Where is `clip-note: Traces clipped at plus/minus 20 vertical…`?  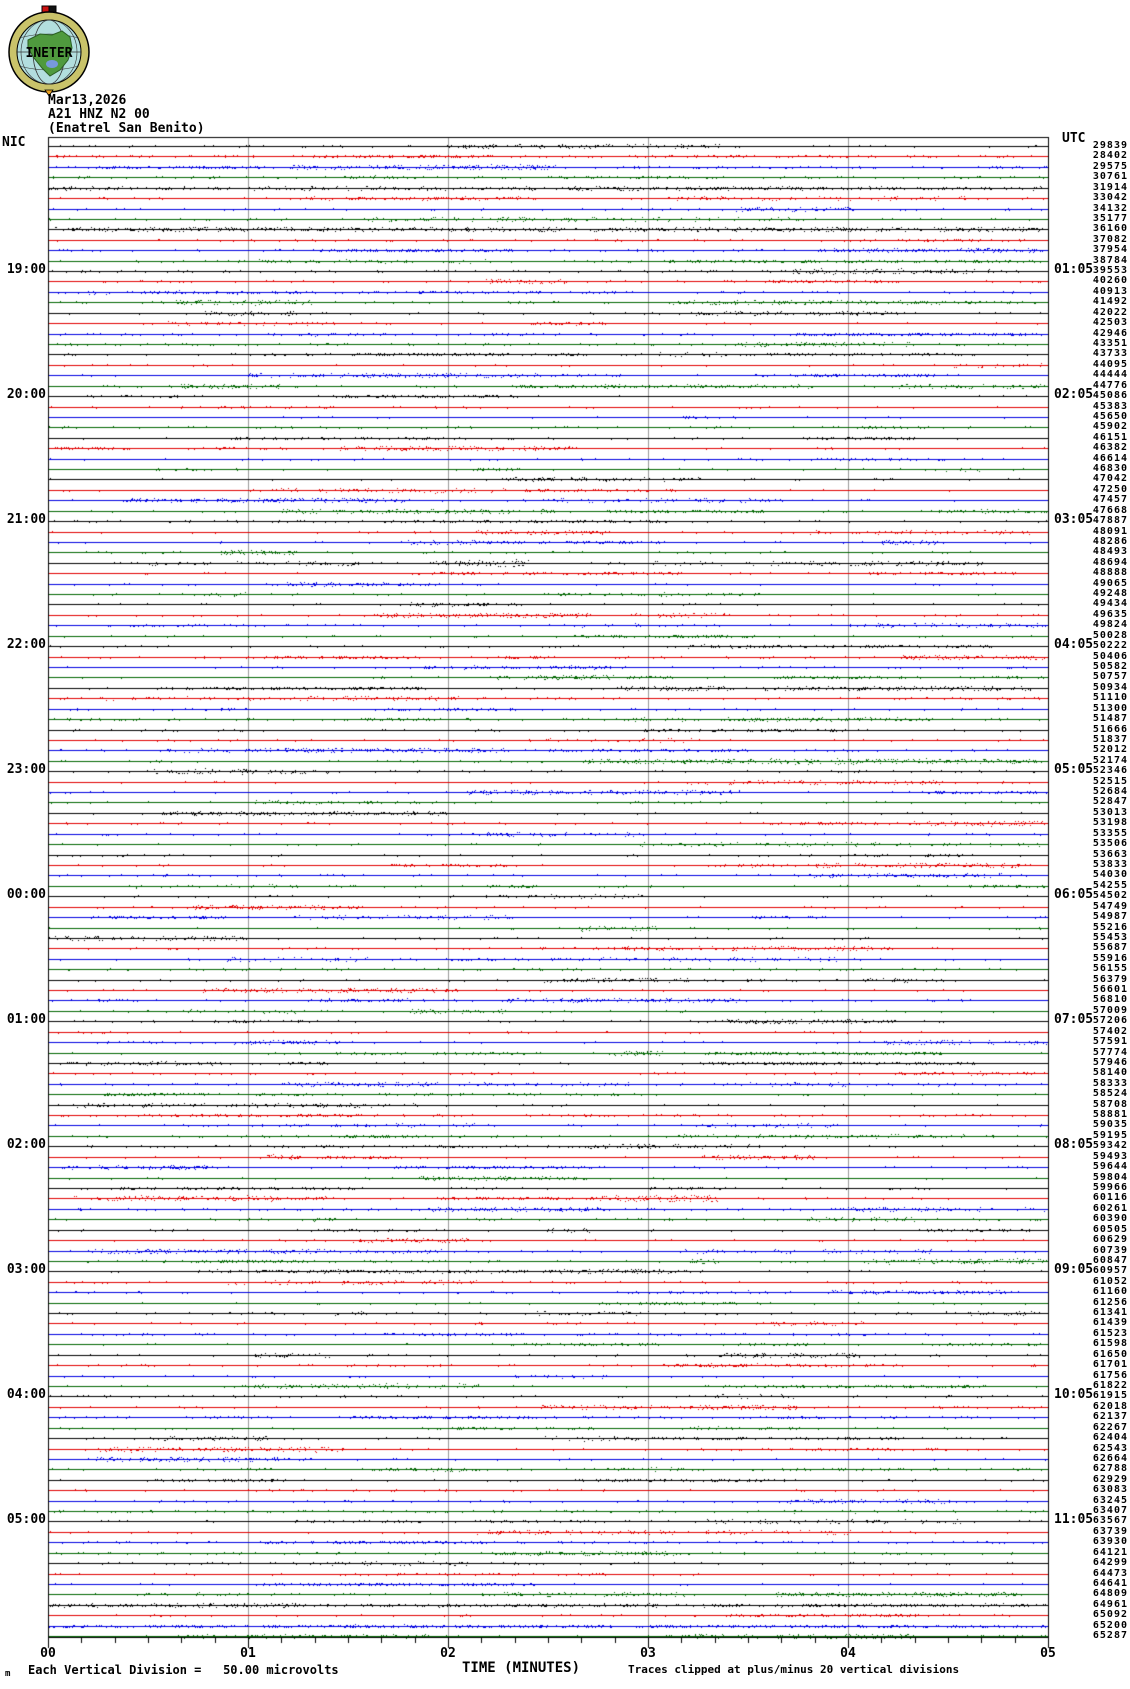
clip-note: Traces clipped at plus/minus 20 vertical… is located at coordinates (794, 1669).